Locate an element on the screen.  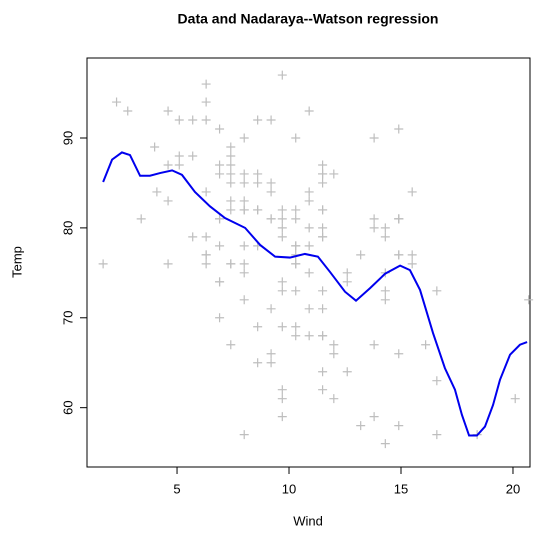
x-tick-label: 10 is located at coordinates (289, 488).